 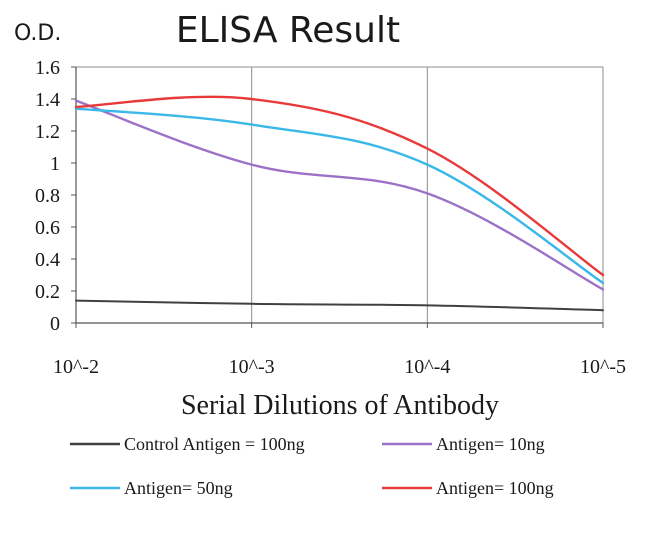 What do you see at coordinates (288, 30) in the screenshot?
I see `chart-title: ELISA Result` at bounding box center [288, 30].